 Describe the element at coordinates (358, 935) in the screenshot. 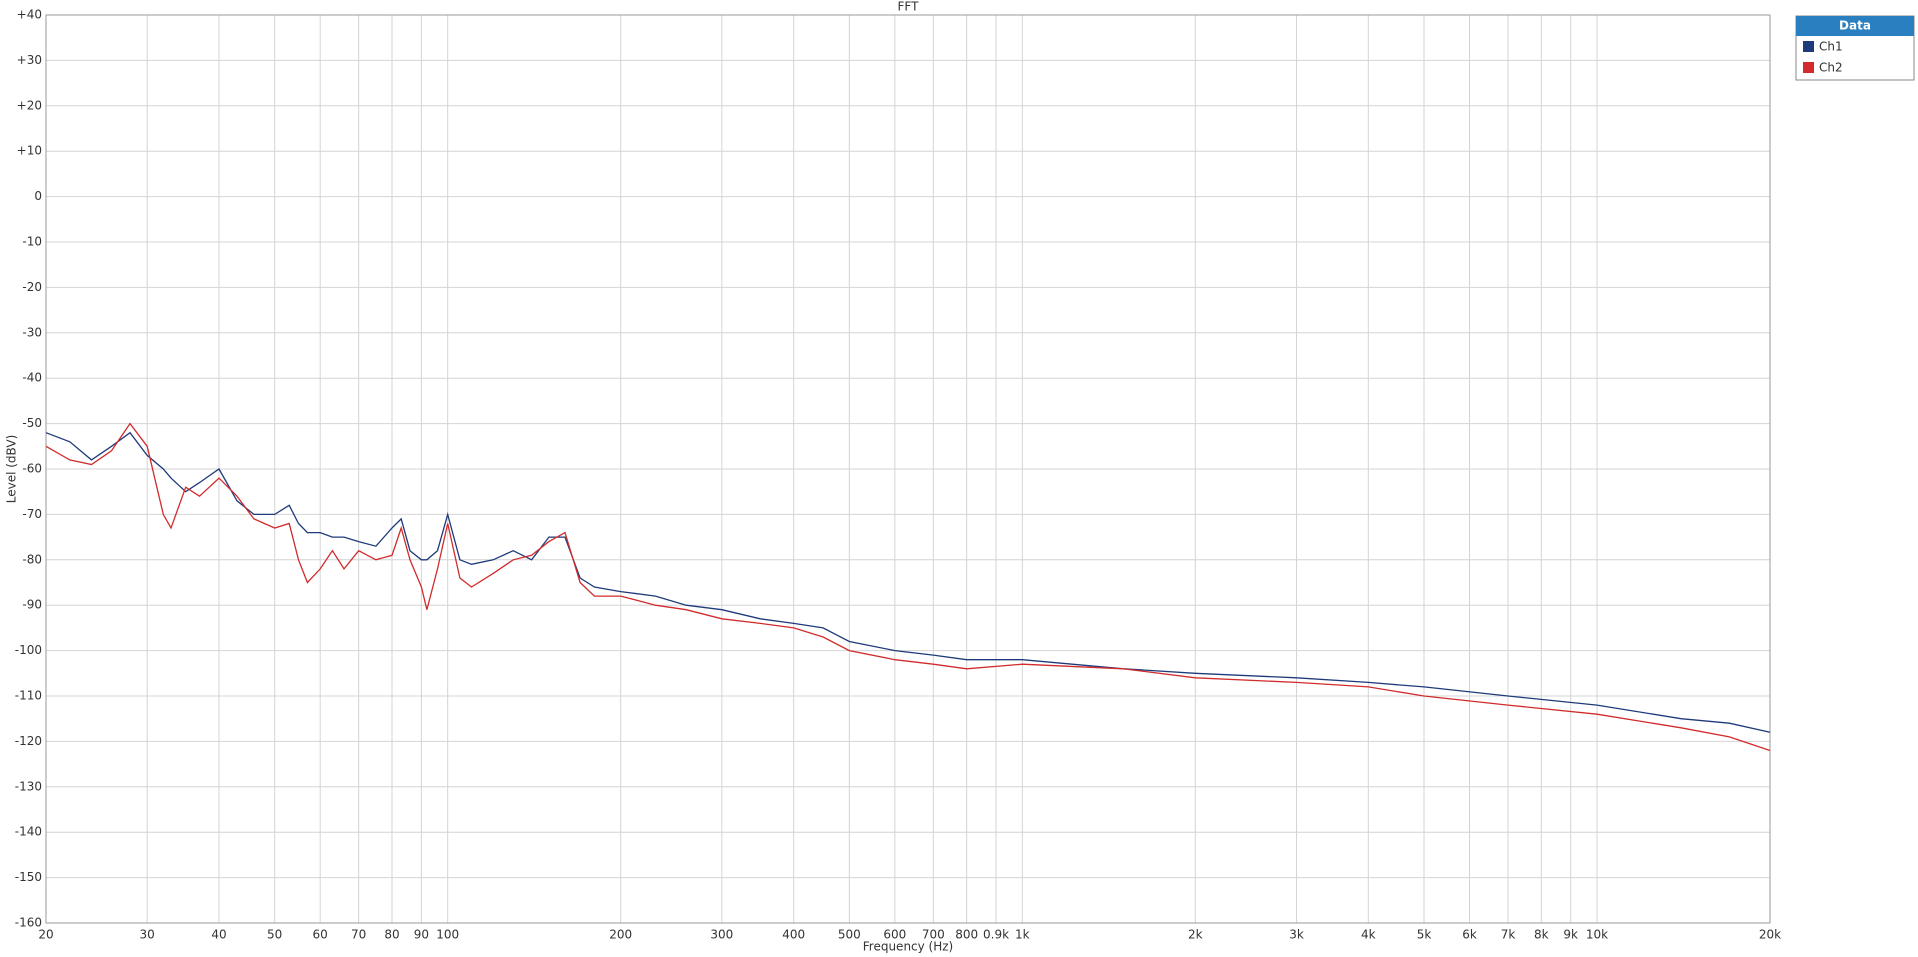

I see `x-tick-label: 70` at that location.